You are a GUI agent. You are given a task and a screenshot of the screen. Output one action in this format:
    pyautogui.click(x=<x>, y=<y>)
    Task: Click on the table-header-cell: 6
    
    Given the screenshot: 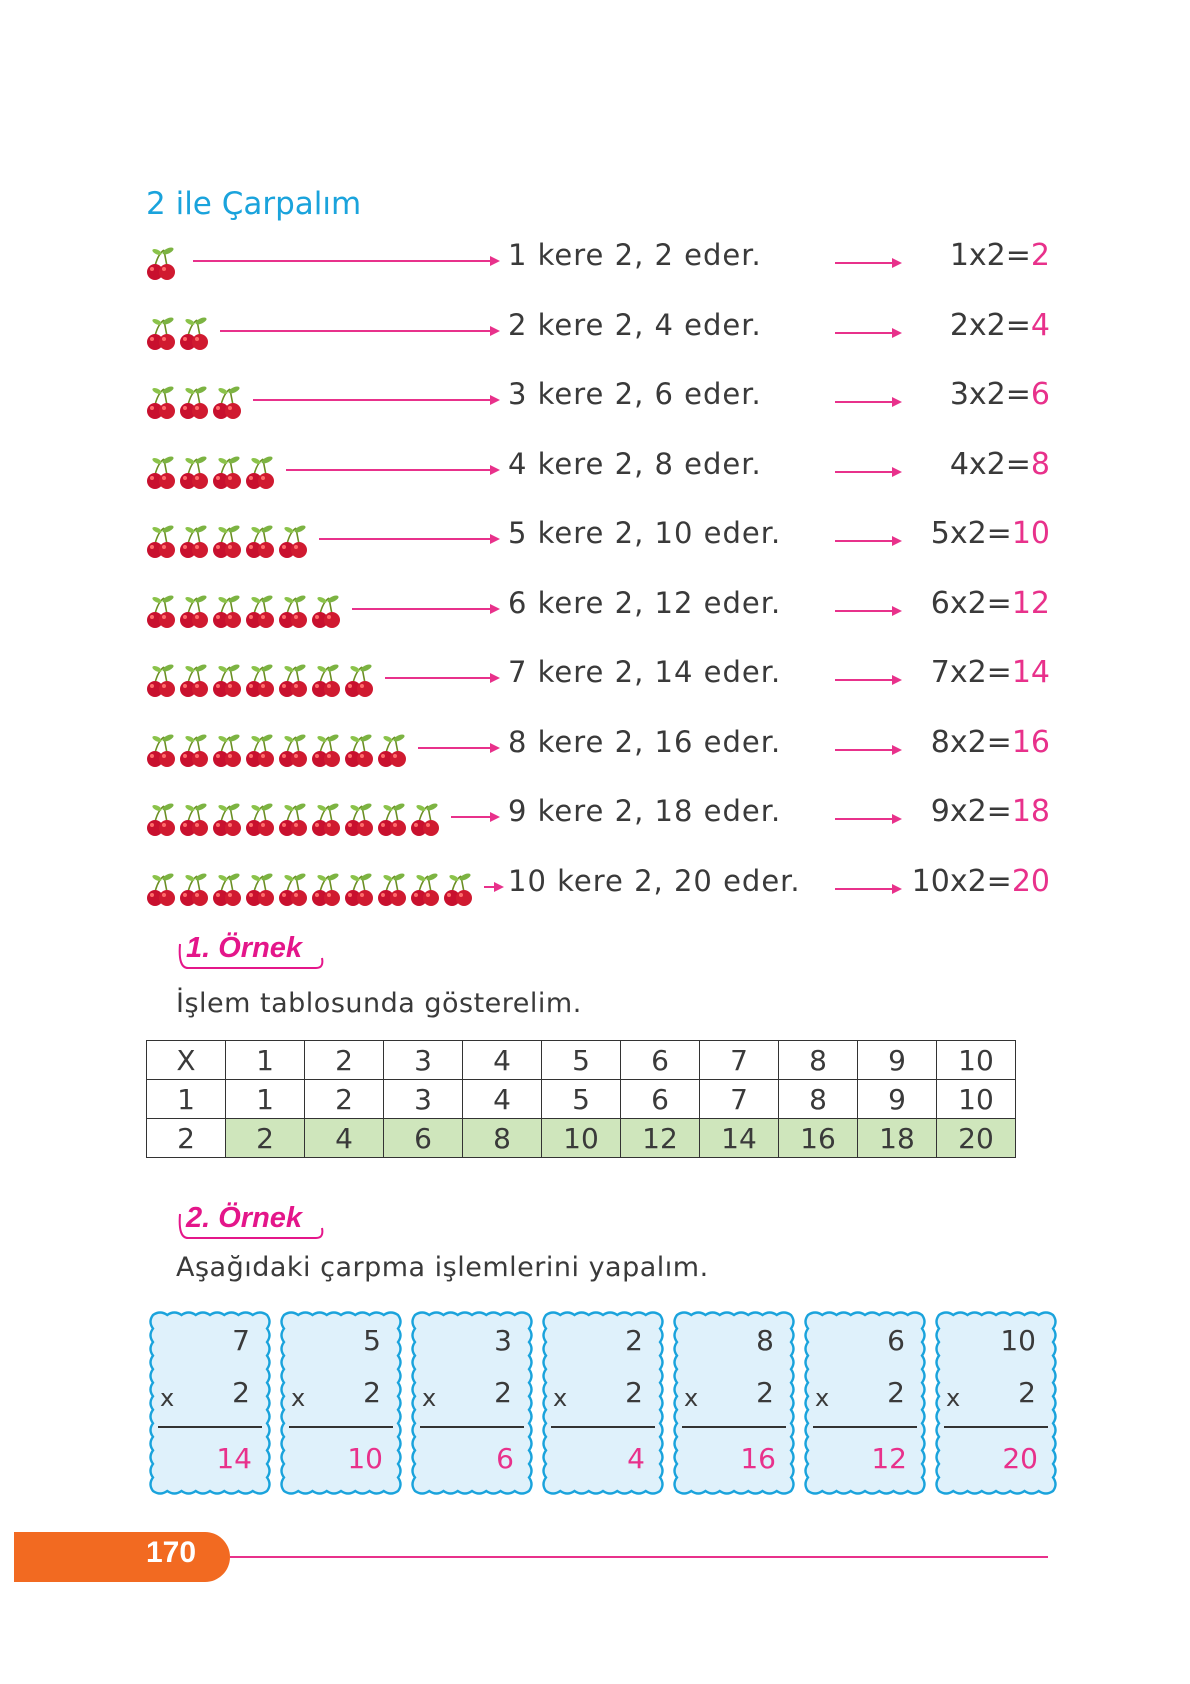 What is the action you would take?
    pyautogui.click(x=660, y=1060)
    